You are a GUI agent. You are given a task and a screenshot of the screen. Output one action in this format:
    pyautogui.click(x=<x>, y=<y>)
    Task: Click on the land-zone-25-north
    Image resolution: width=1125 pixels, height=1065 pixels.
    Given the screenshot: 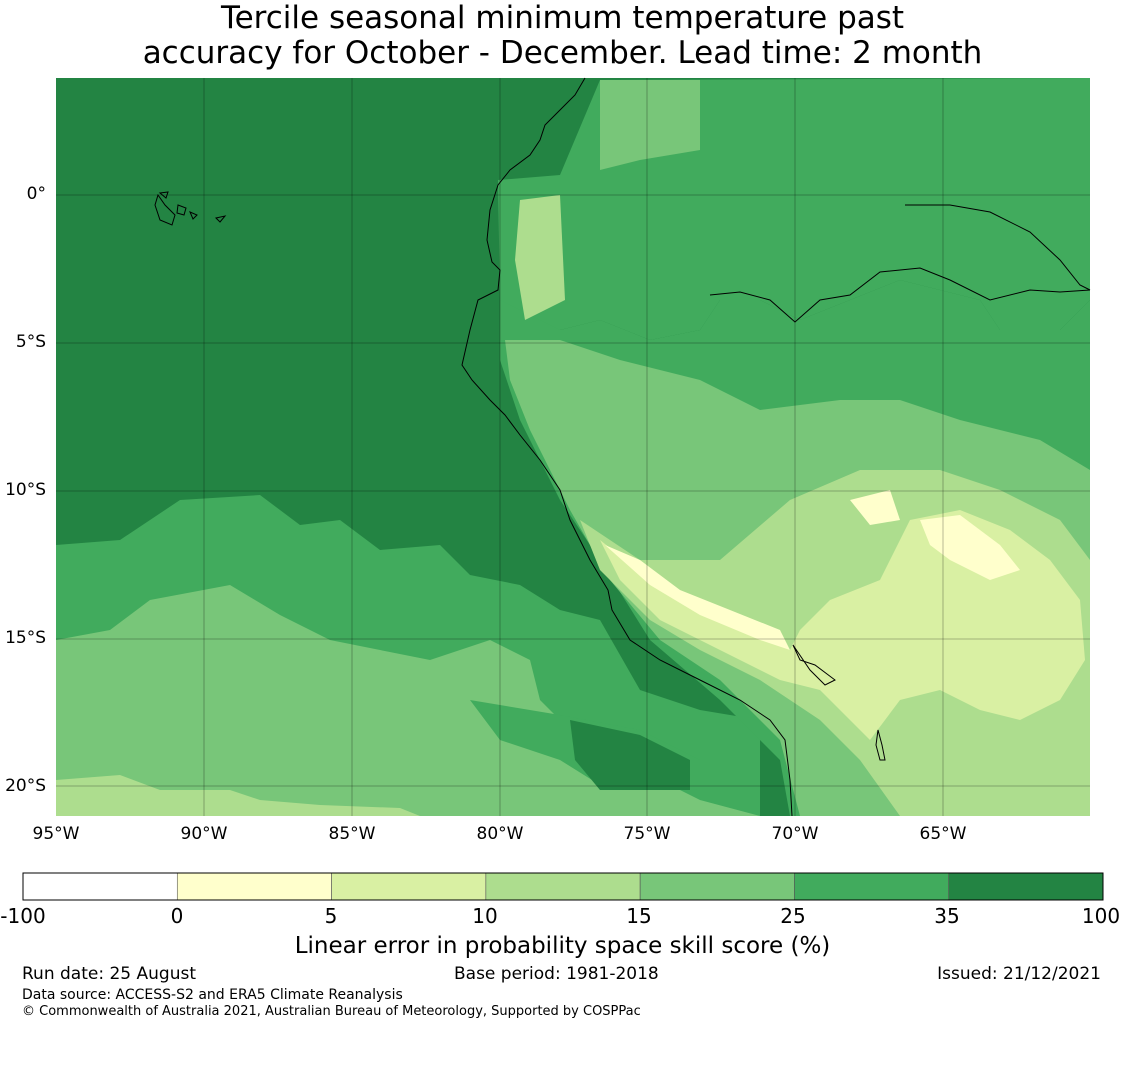 What is the action you would take?
    pyautogui.click(x=650, y=125)
    